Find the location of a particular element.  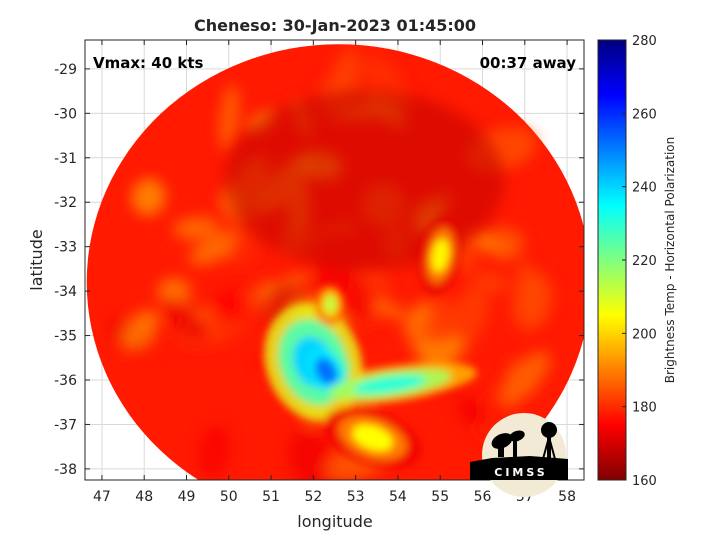

colorbar-tick-label: 200 is located at coordinates (644, 334).